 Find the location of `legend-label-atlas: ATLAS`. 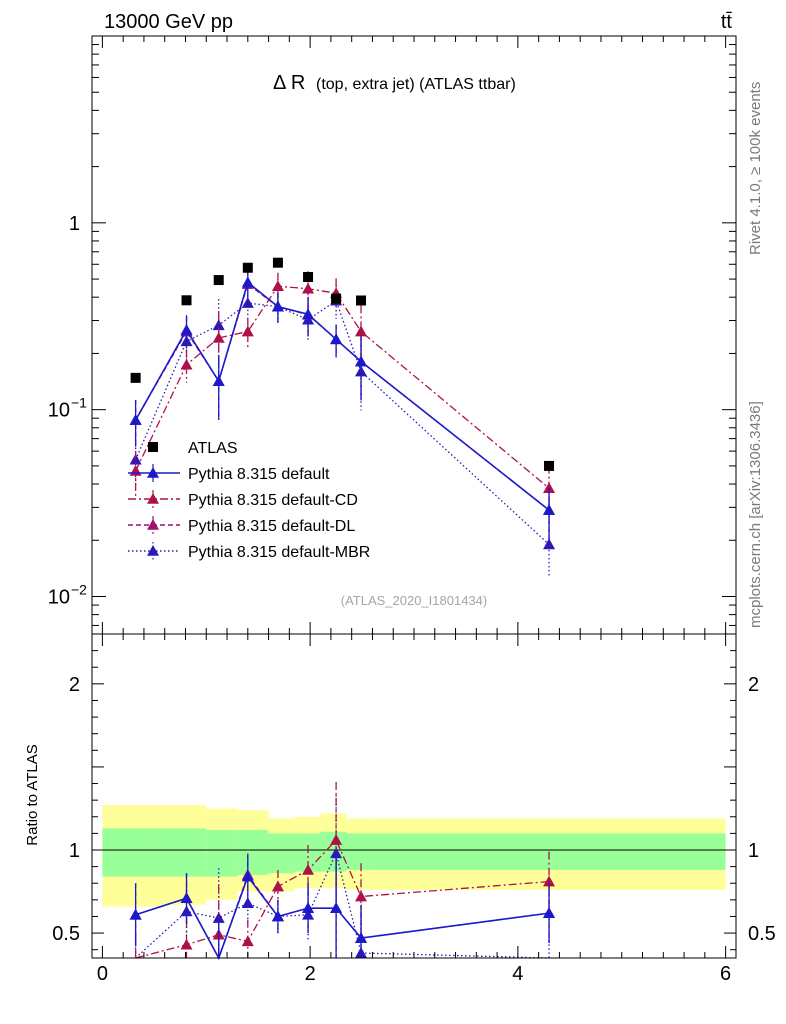

legend-label-atlas: ATLAS is located at coordinates (213, 448).